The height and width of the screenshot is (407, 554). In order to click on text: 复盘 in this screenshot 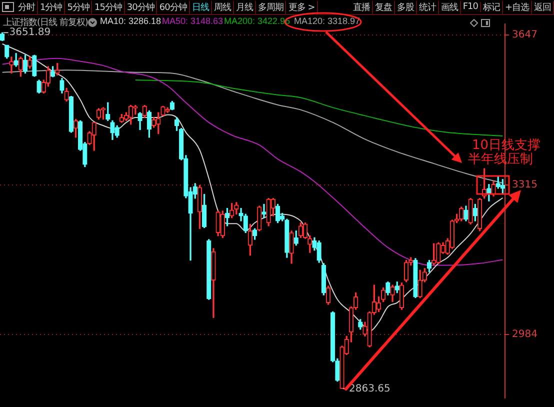, I will do `click(383, 7)`.